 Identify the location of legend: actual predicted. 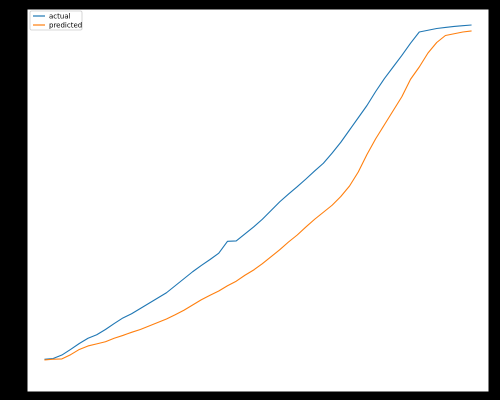
(56, 20).